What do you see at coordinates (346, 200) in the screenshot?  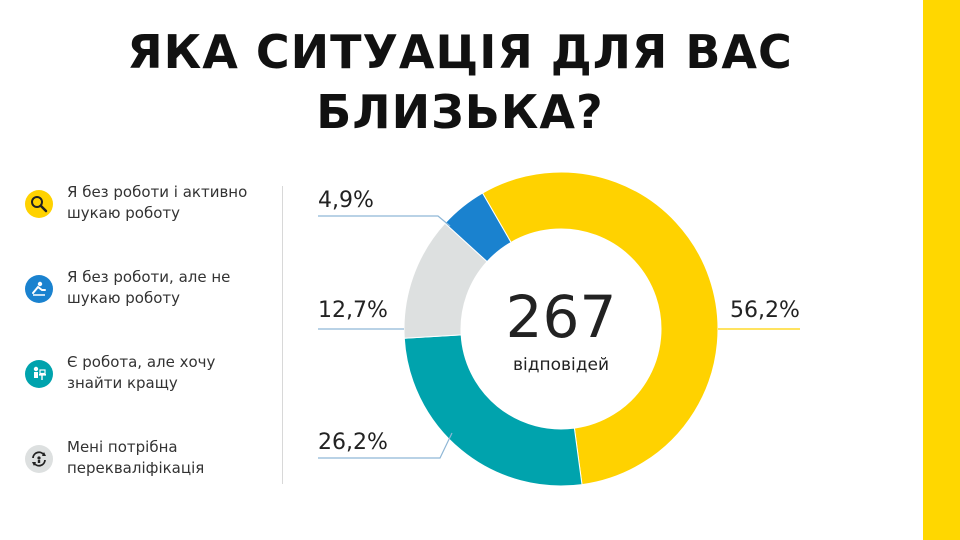 I see `data-label-not-searching: 4,9%` at bounding box center [346, 200].